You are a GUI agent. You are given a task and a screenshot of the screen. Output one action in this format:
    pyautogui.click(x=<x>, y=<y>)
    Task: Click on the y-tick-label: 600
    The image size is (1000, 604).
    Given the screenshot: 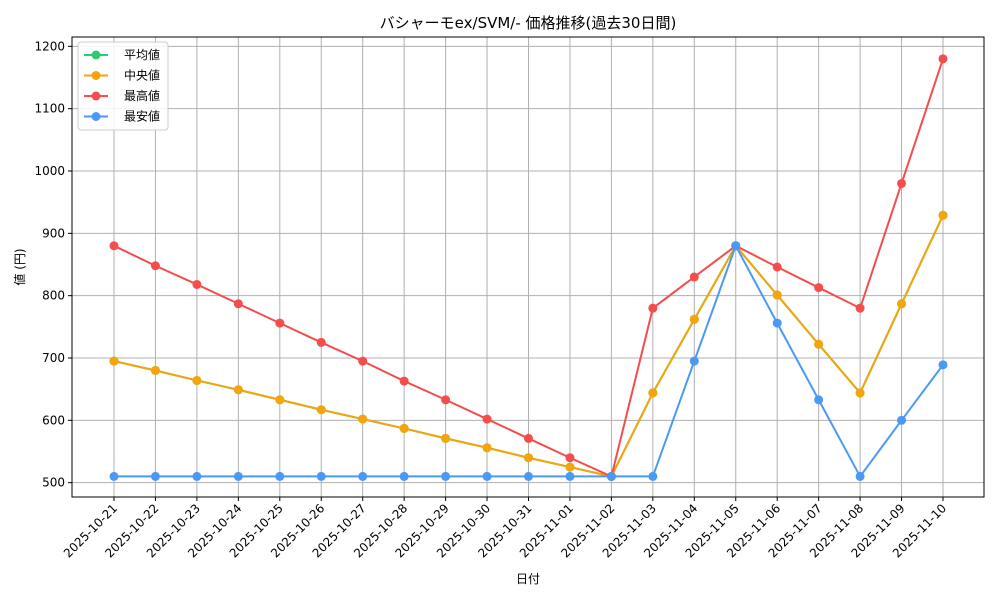 What is the action you would take?
    pyautogui.click(x=53, y=420)
    